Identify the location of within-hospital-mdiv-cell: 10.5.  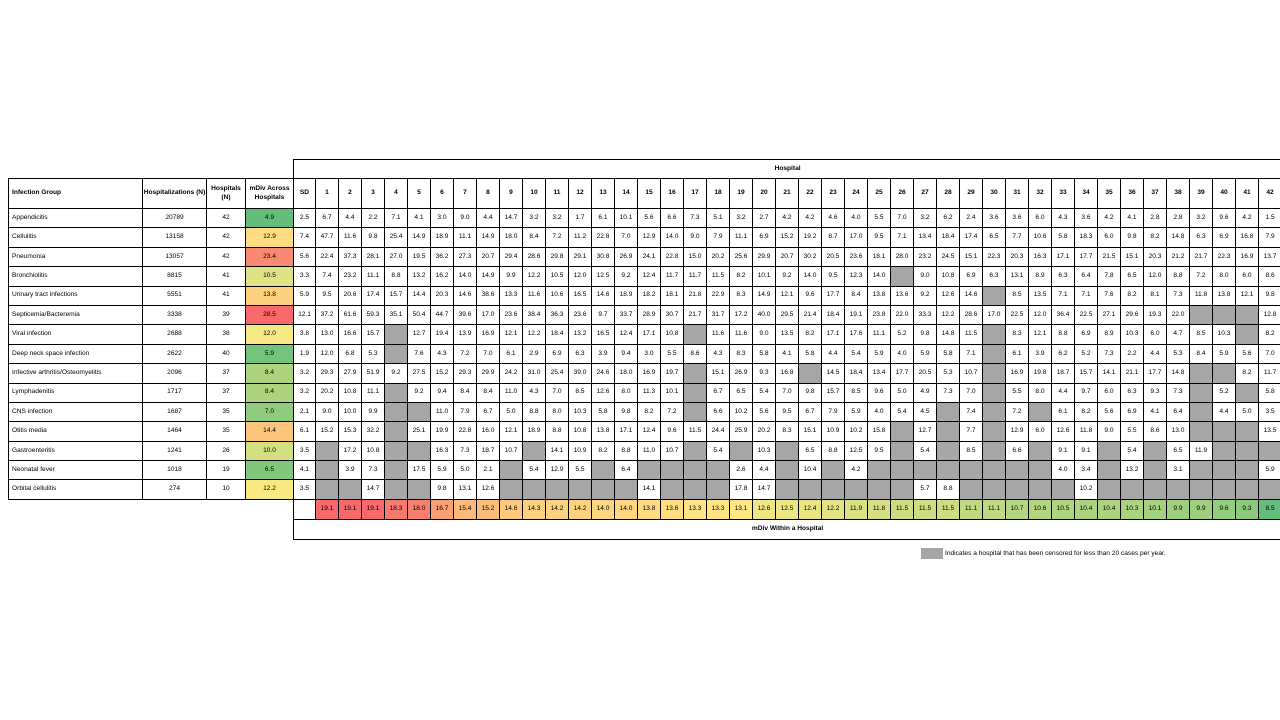
(1063, 509).